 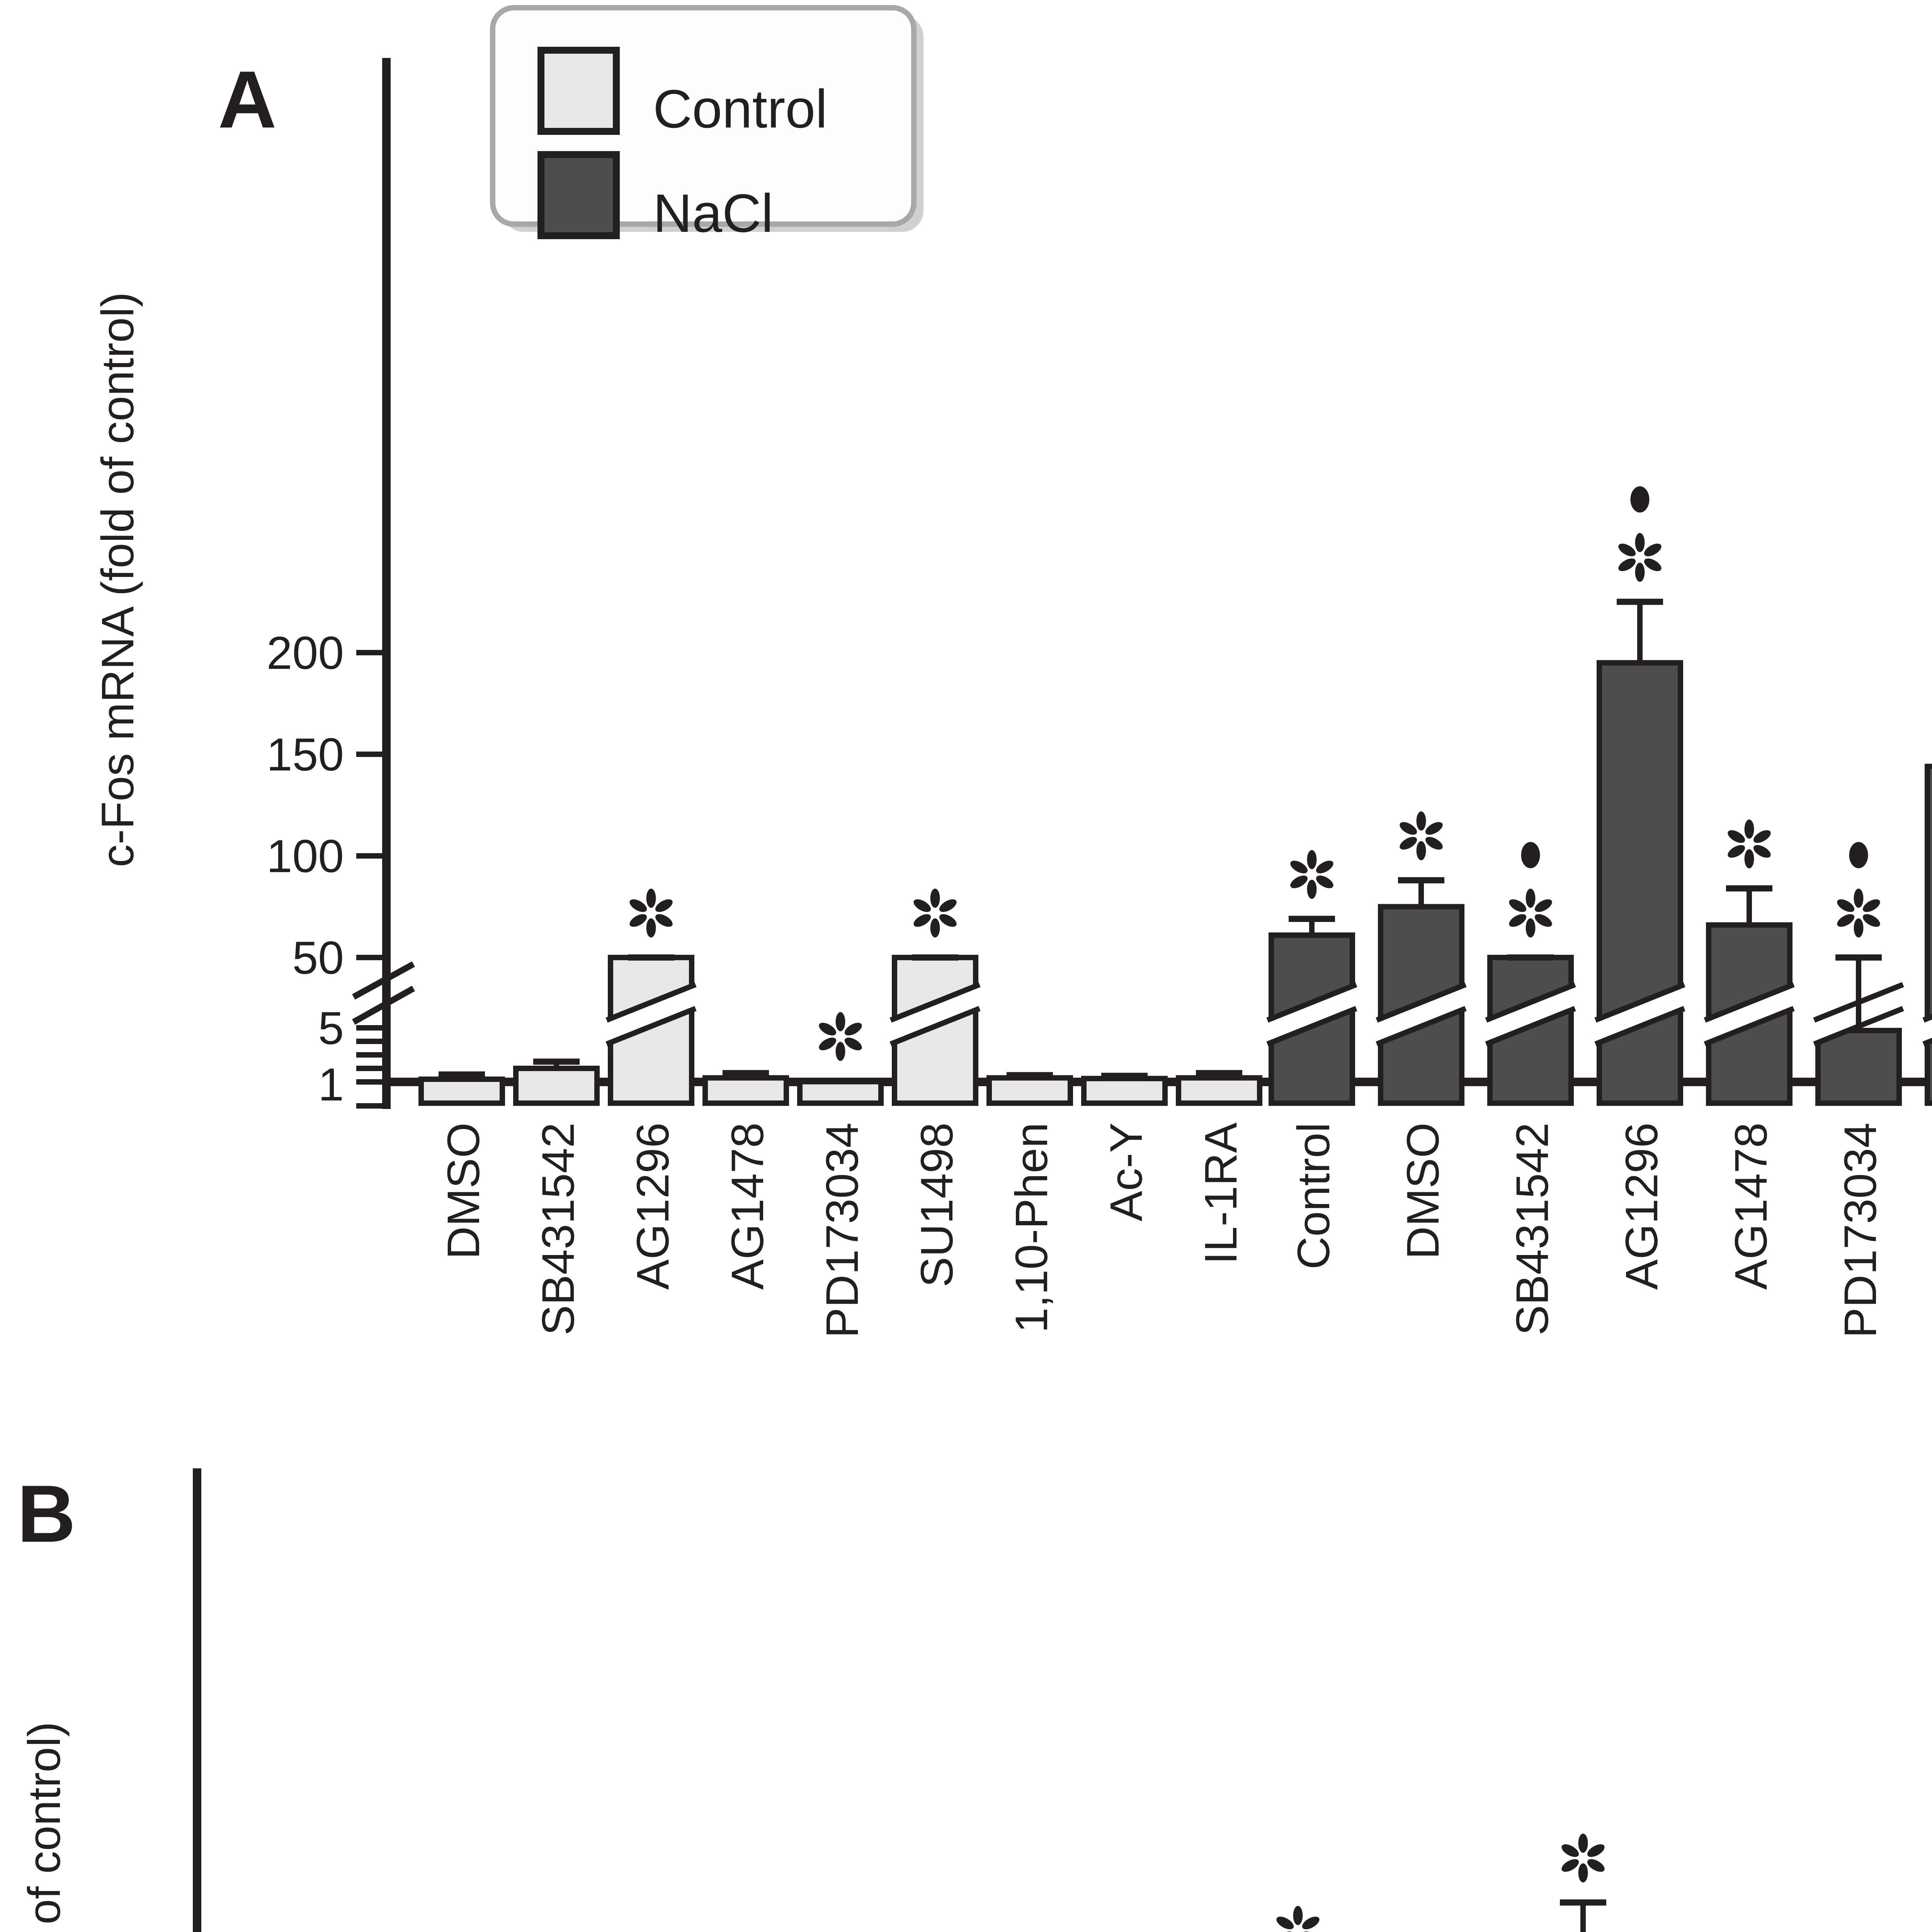 I want to click on panel-a-nacl-label: DMSO, so click(x=1424, y=1191).